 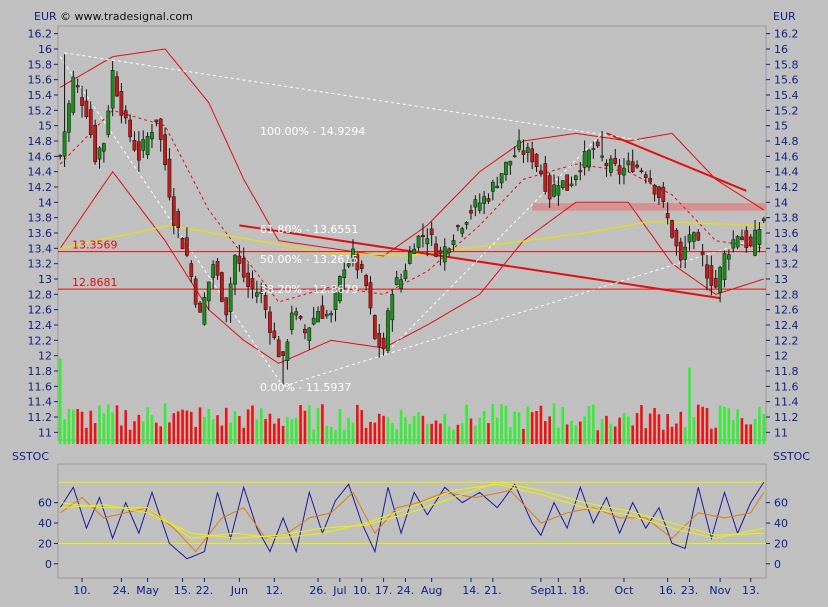 What do you see at coordinates (786, 233) in the screenshot?
I see `y-tick-label-right: 13.6` at bounding box center [786, 233].